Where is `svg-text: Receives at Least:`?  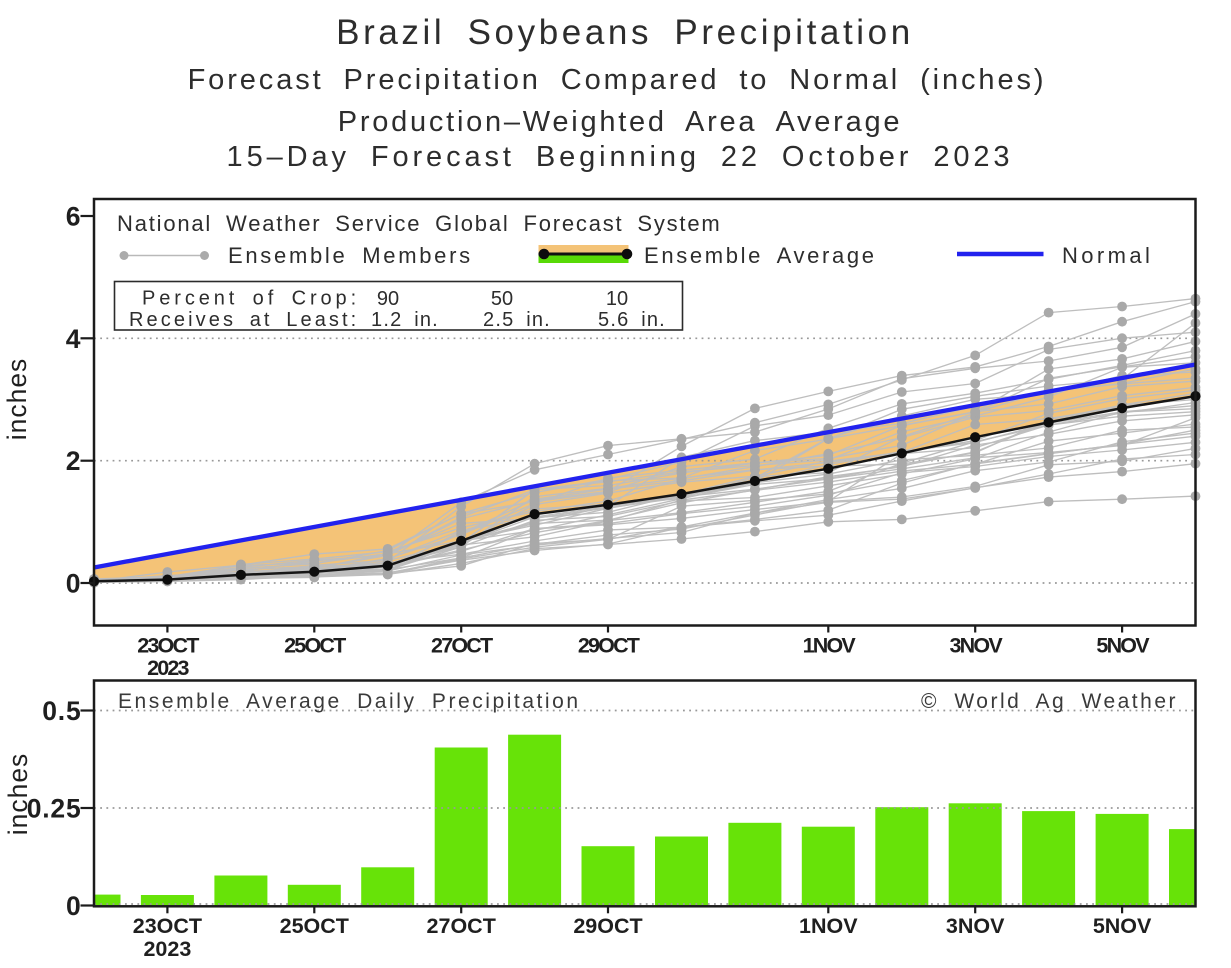
svg-text: Receives at Least: is located at coordinates (244, 320).